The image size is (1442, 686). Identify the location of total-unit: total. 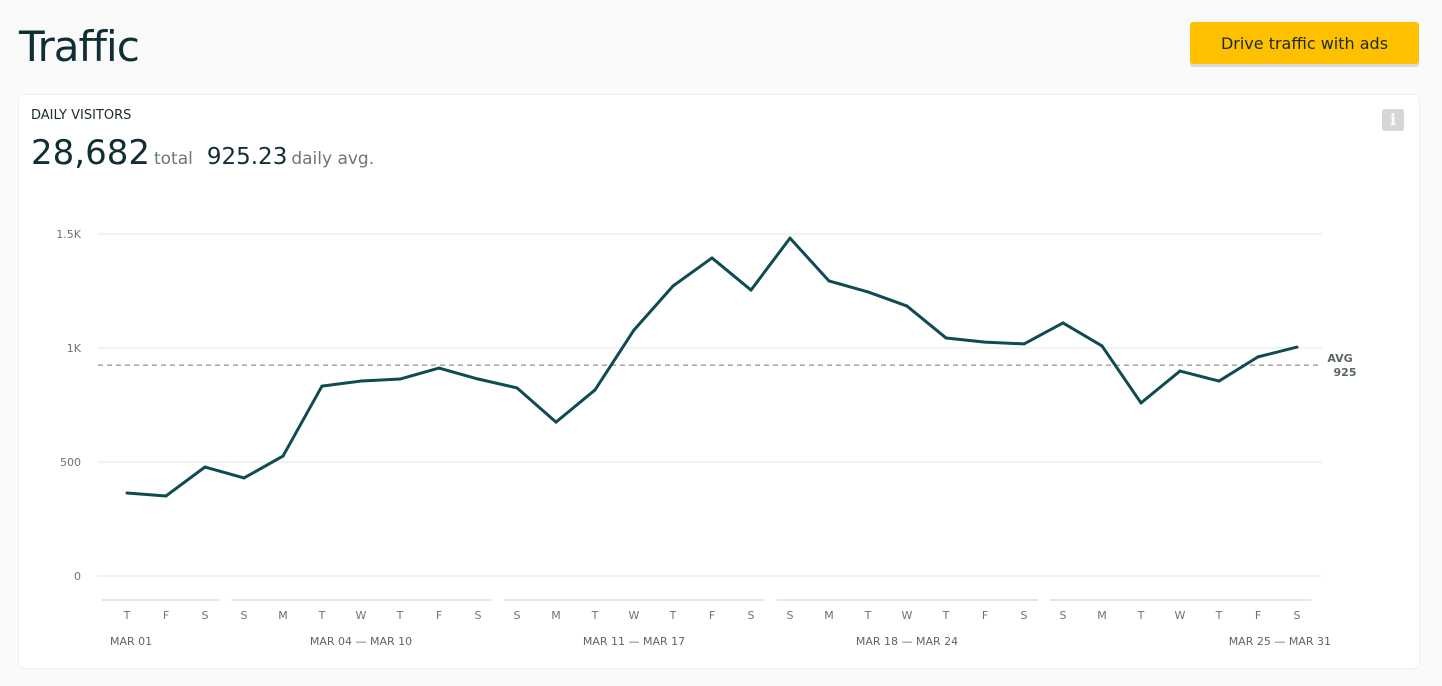
(173, 159).